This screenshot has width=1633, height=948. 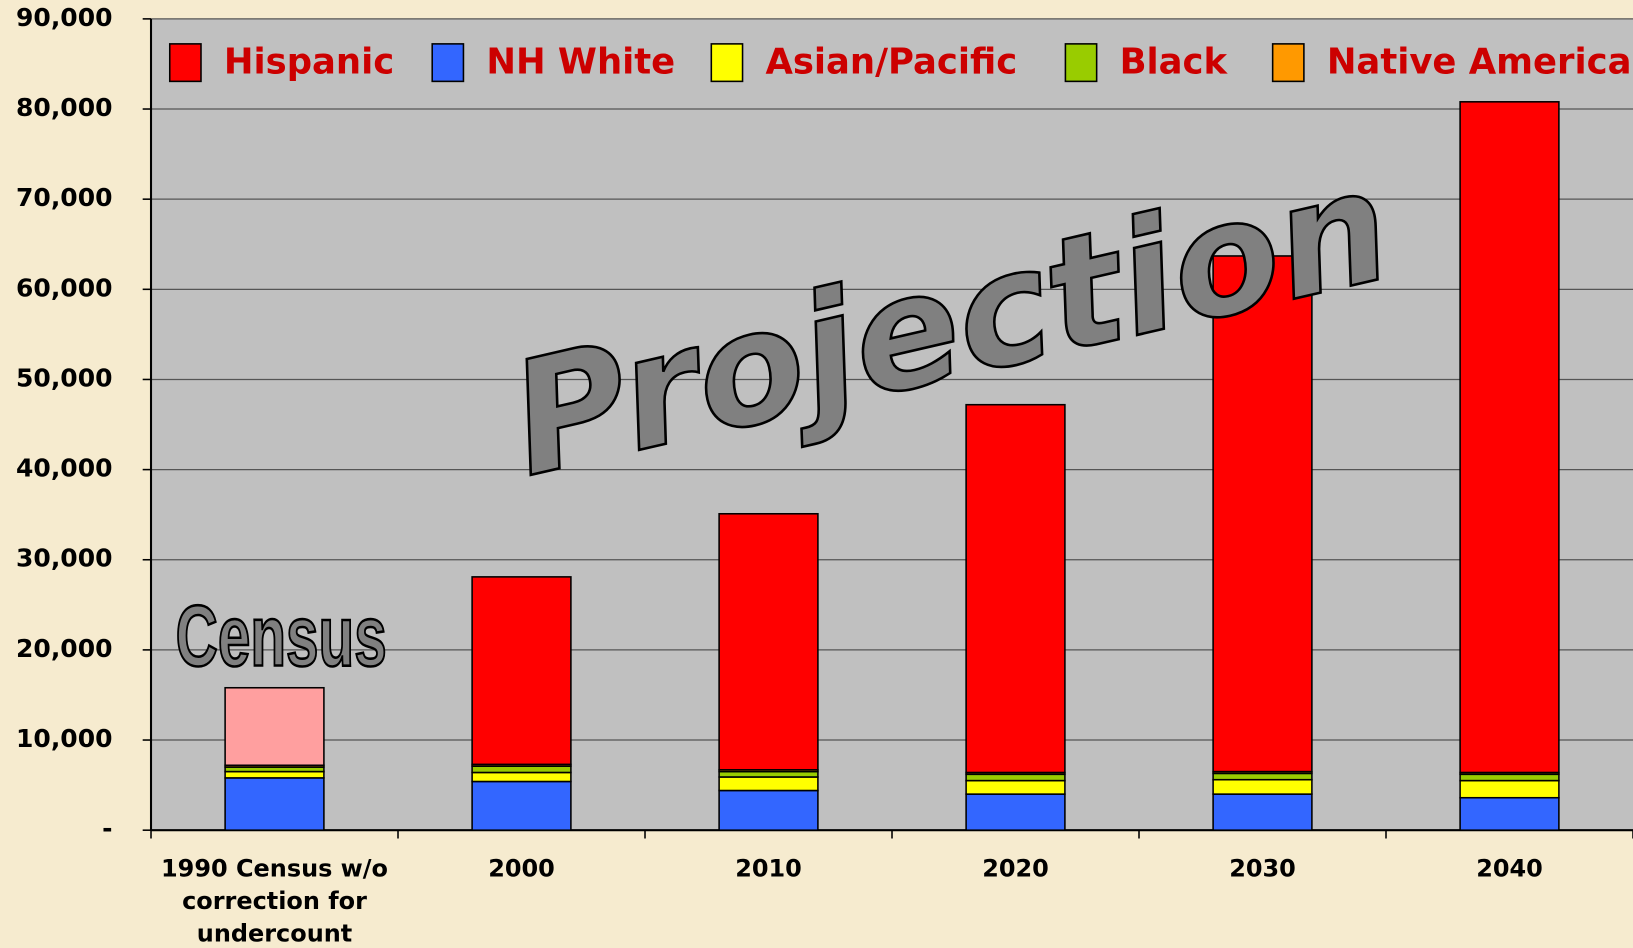 What do you see at coordinates (64, 287) in the screenshot?
I see `y-tick-label: 60,000` at bounding box center [64, 287].